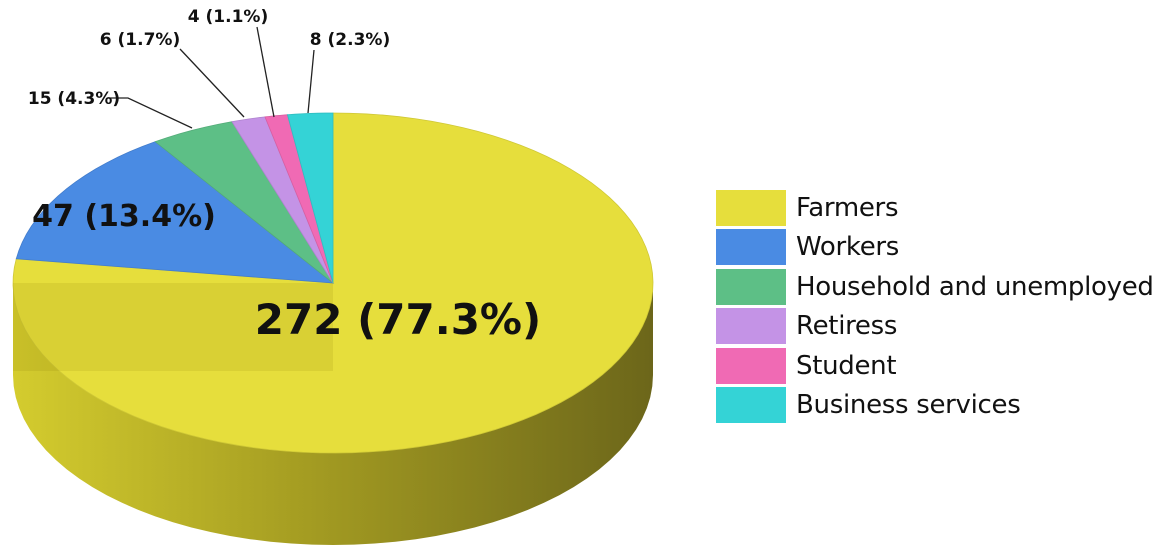  What do you see at coordinates (398, 319) in the screenshot?
I see `data-label-farmers: 272 (77.3%)` at bounding box center [398, 319].